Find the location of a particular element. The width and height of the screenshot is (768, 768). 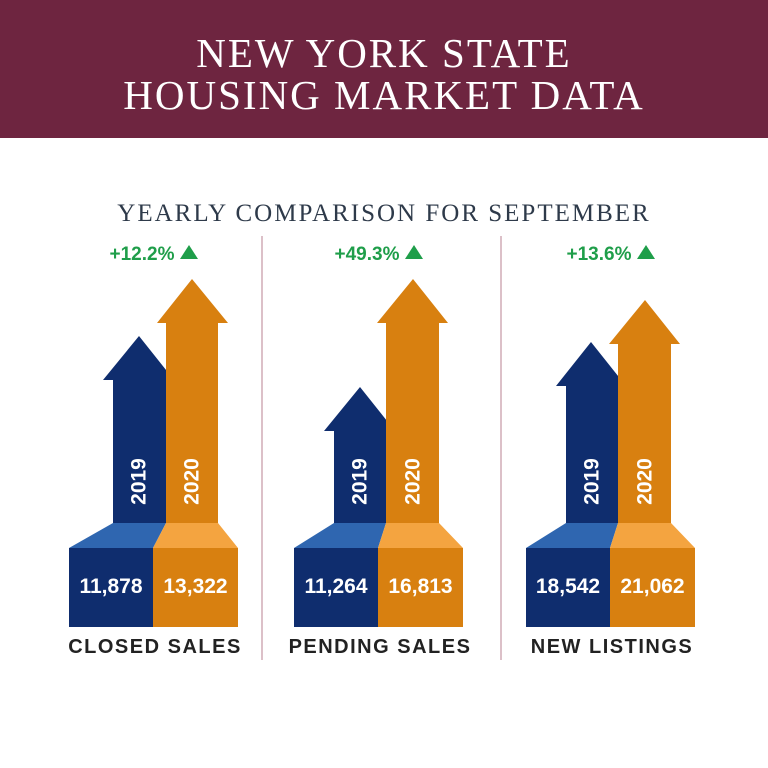

category-label: CLOSED SALES is located at coordinates (155, 647).